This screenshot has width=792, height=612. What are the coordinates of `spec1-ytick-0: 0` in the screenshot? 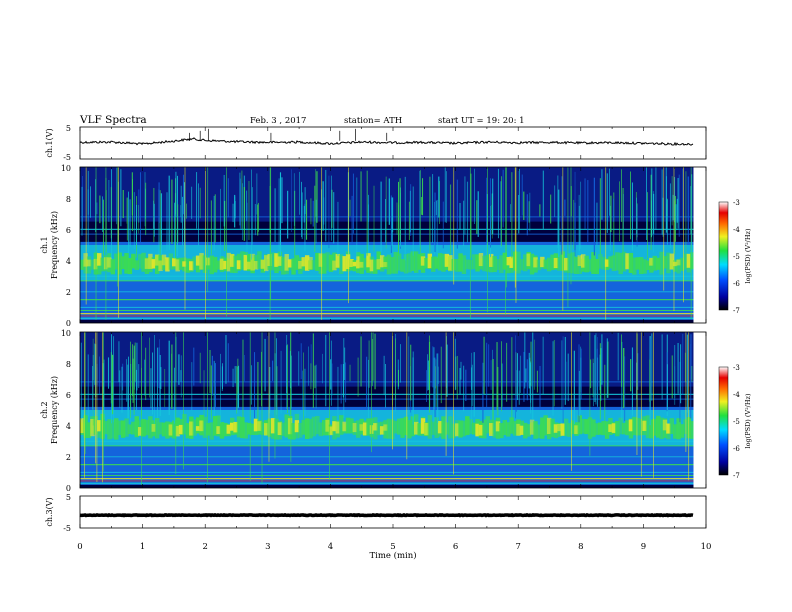 It's located at (68, 323).